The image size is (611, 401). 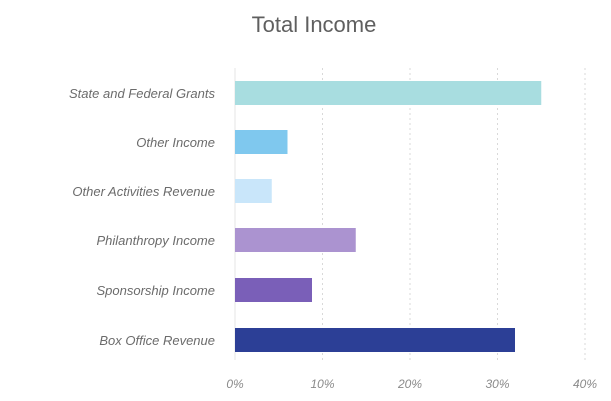 I want to click on tick-label: 30%, so click(x=497, y=384).